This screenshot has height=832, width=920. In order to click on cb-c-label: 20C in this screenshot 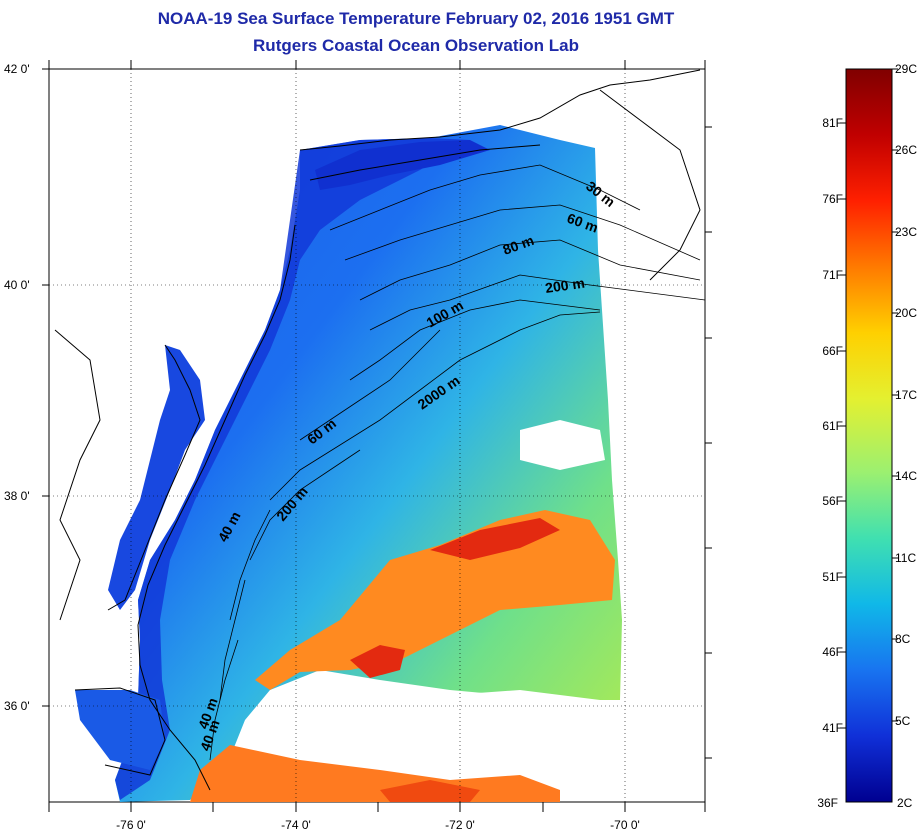, I will do `click(906, 313)`.